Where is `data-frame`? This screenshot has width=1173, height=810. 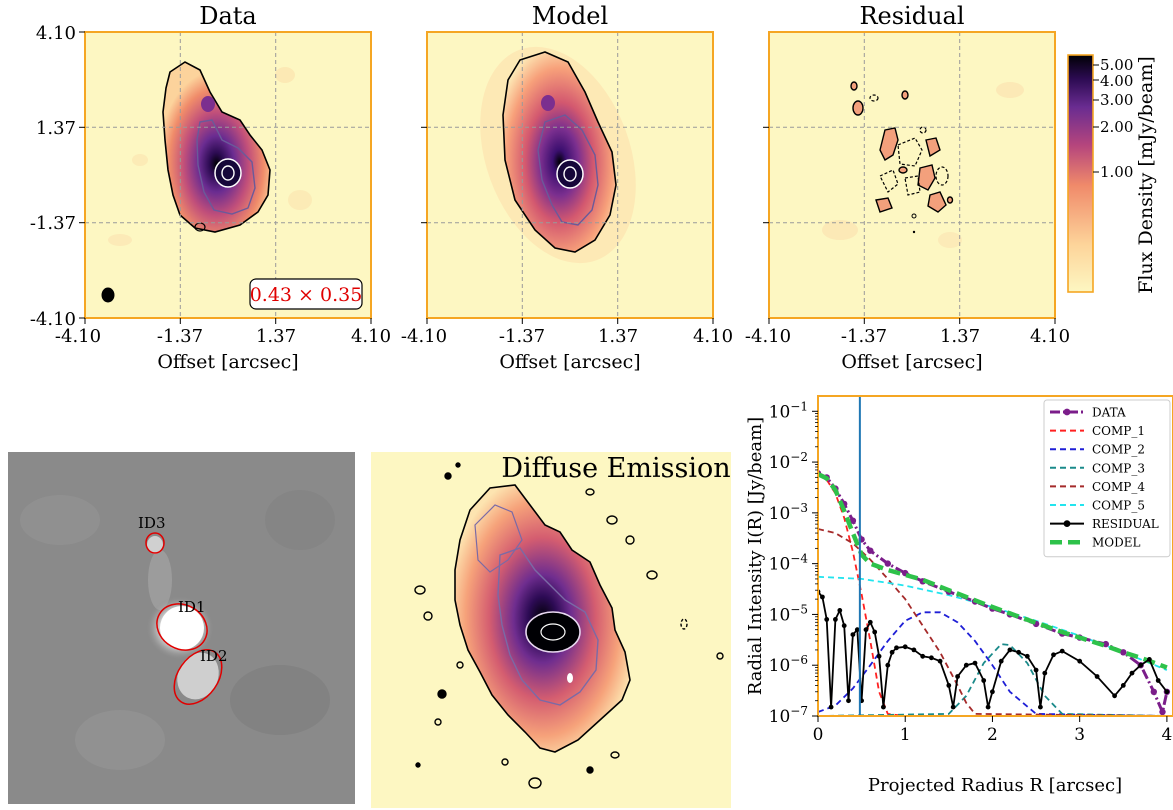
data-frame is located at coordinates (228, 175).